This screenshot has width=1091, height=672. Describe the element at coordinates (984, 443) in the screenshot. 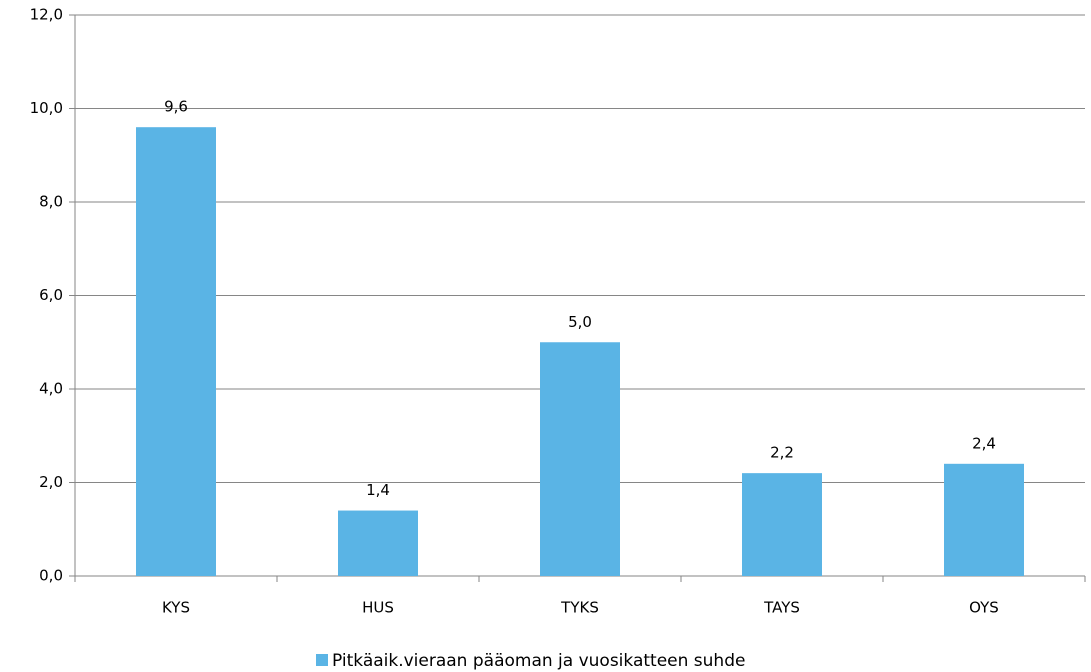

I see `data-label: 2,4` at that location.